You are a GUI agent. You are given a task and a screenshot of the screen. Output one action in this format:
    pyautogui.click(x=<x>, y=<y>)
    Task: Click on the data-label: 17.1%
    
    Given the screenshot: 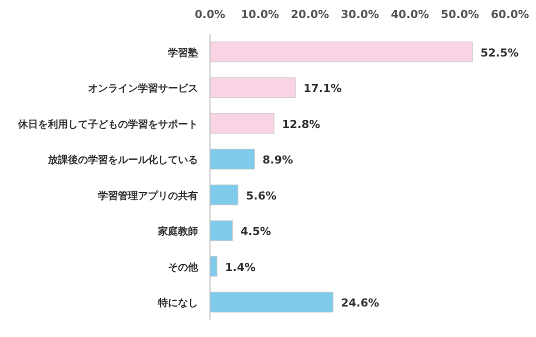 What is the action you would take?
    pyautogui.click(x=323, y=89)
    